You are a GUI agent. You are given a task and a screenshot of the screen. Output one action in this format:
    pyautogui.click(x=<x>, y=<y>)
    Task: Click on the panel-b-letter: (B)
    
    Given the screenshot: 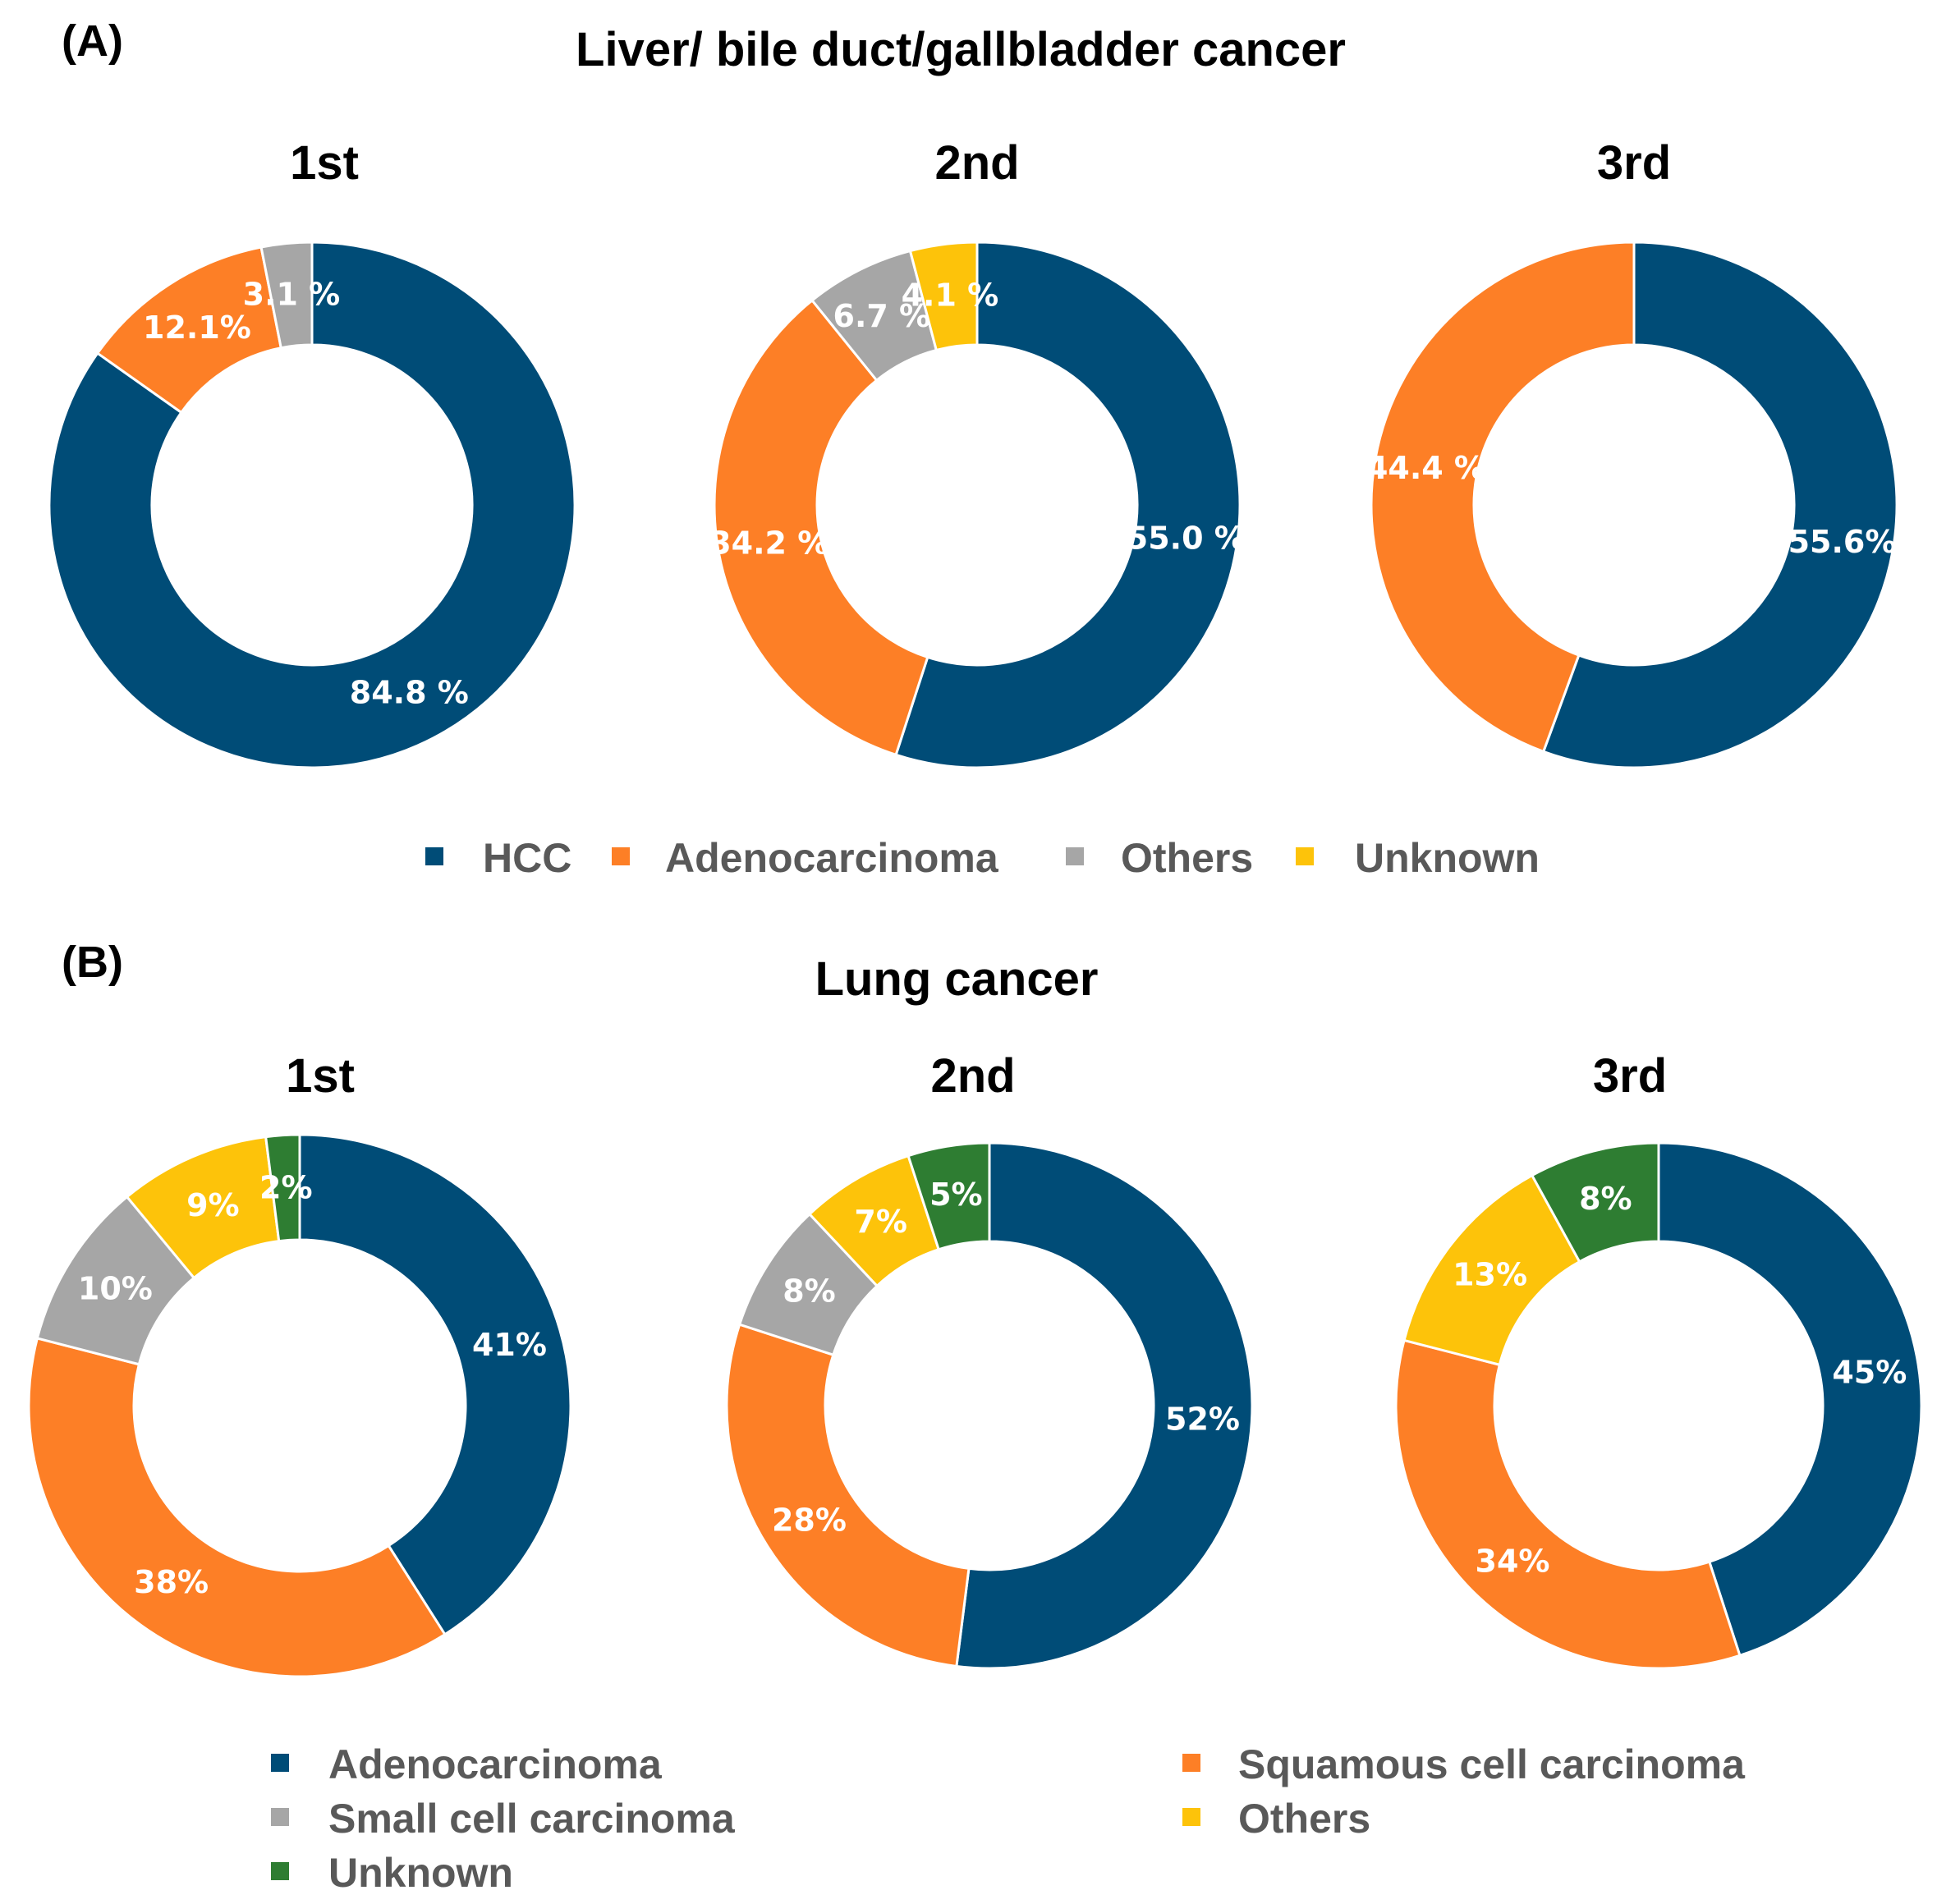 What is the action you would take?
    pyautogui.click(x=93, y=962)
    